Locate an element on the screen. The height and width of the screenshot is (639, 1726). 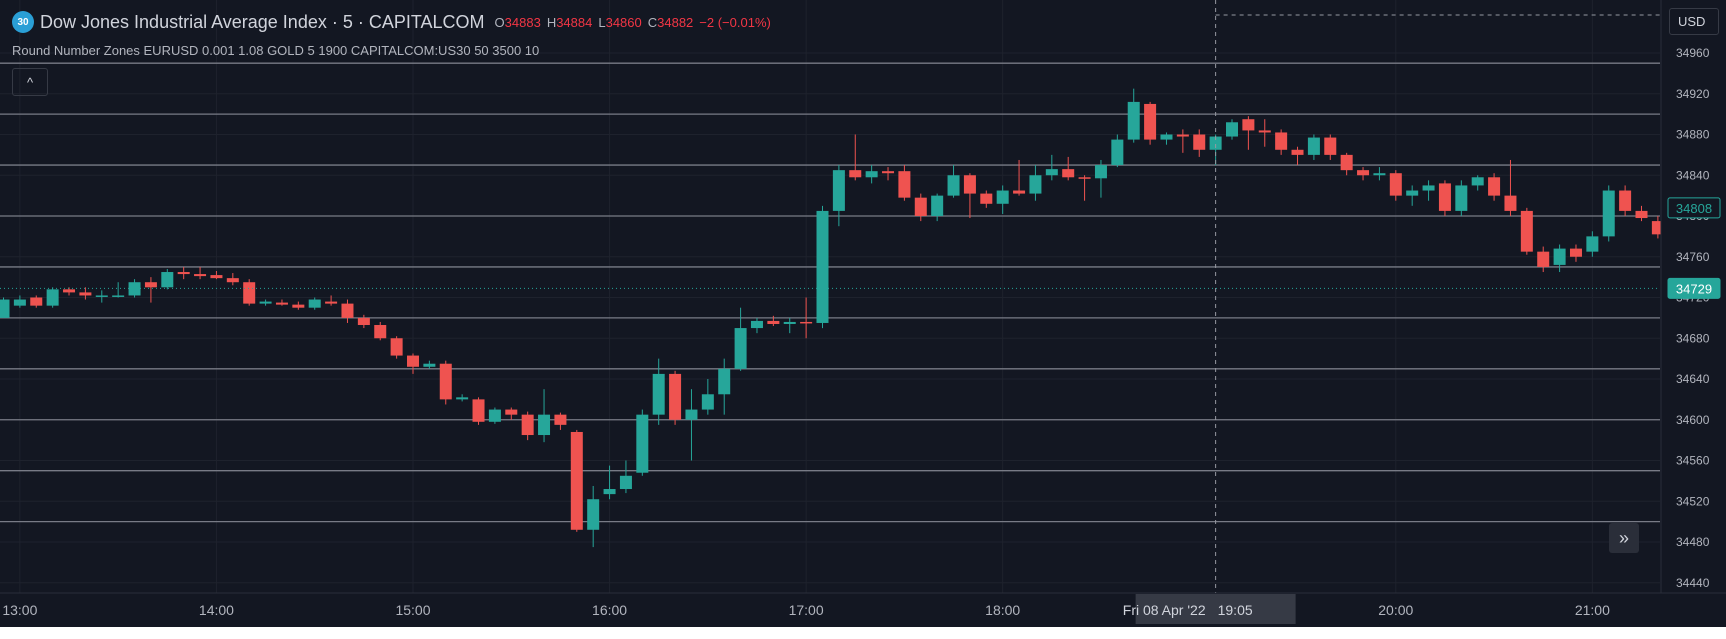
chevron-up-icon: ^ is located at coordinates (30, 82).